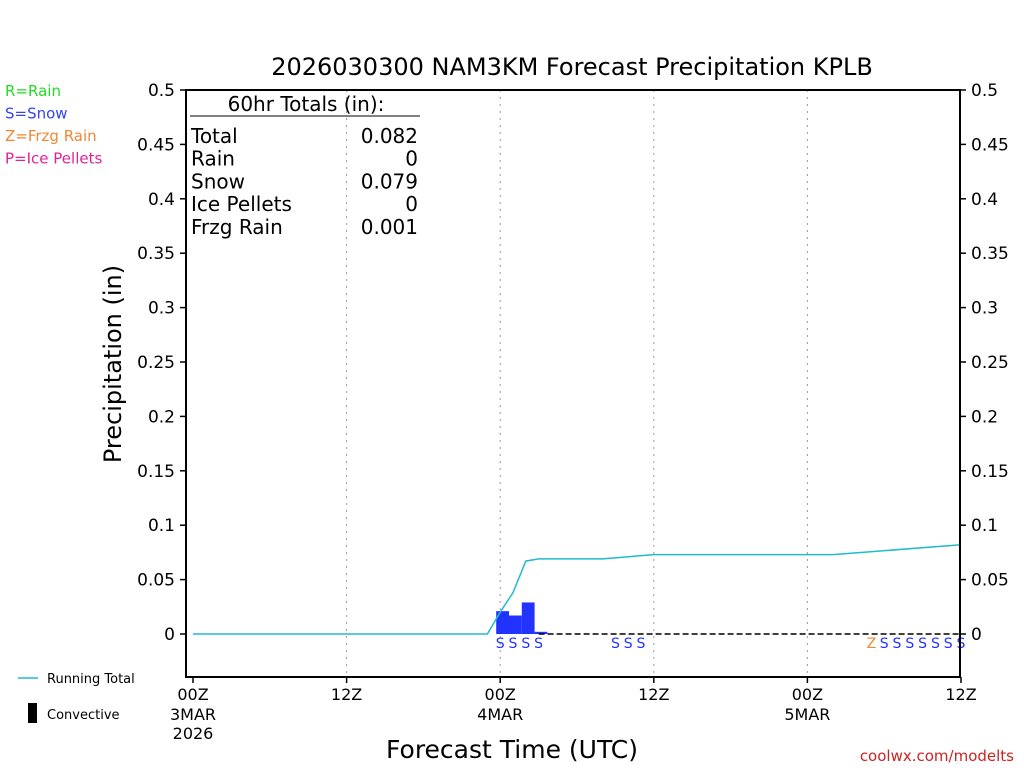 This screenshot has width=1024, height=768. What do you see at coordinates (161, 91) in the screenshot?
I see `y-tick-label-left: 0.5` at bounding box center [161, 91].